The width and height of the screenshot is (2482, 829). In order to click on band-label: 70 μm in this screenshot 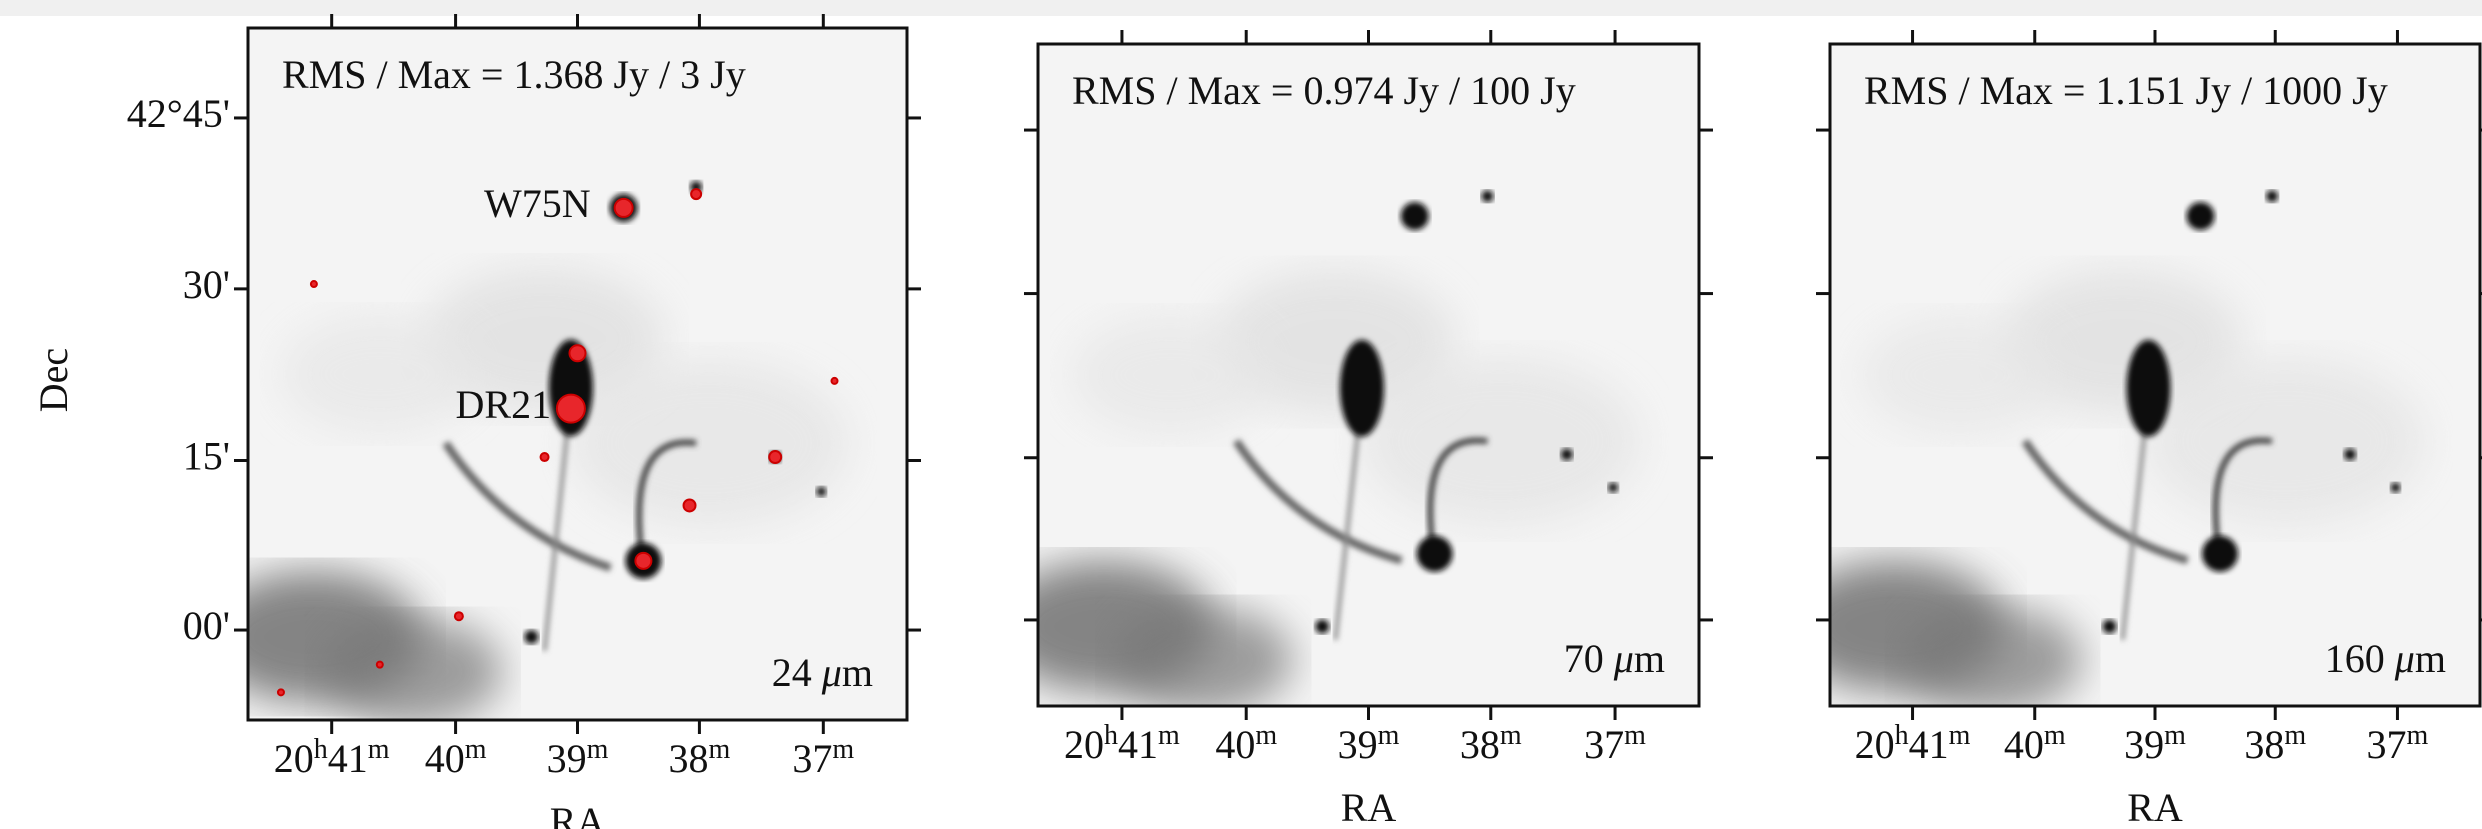, I will do `click(1614, 658)`.